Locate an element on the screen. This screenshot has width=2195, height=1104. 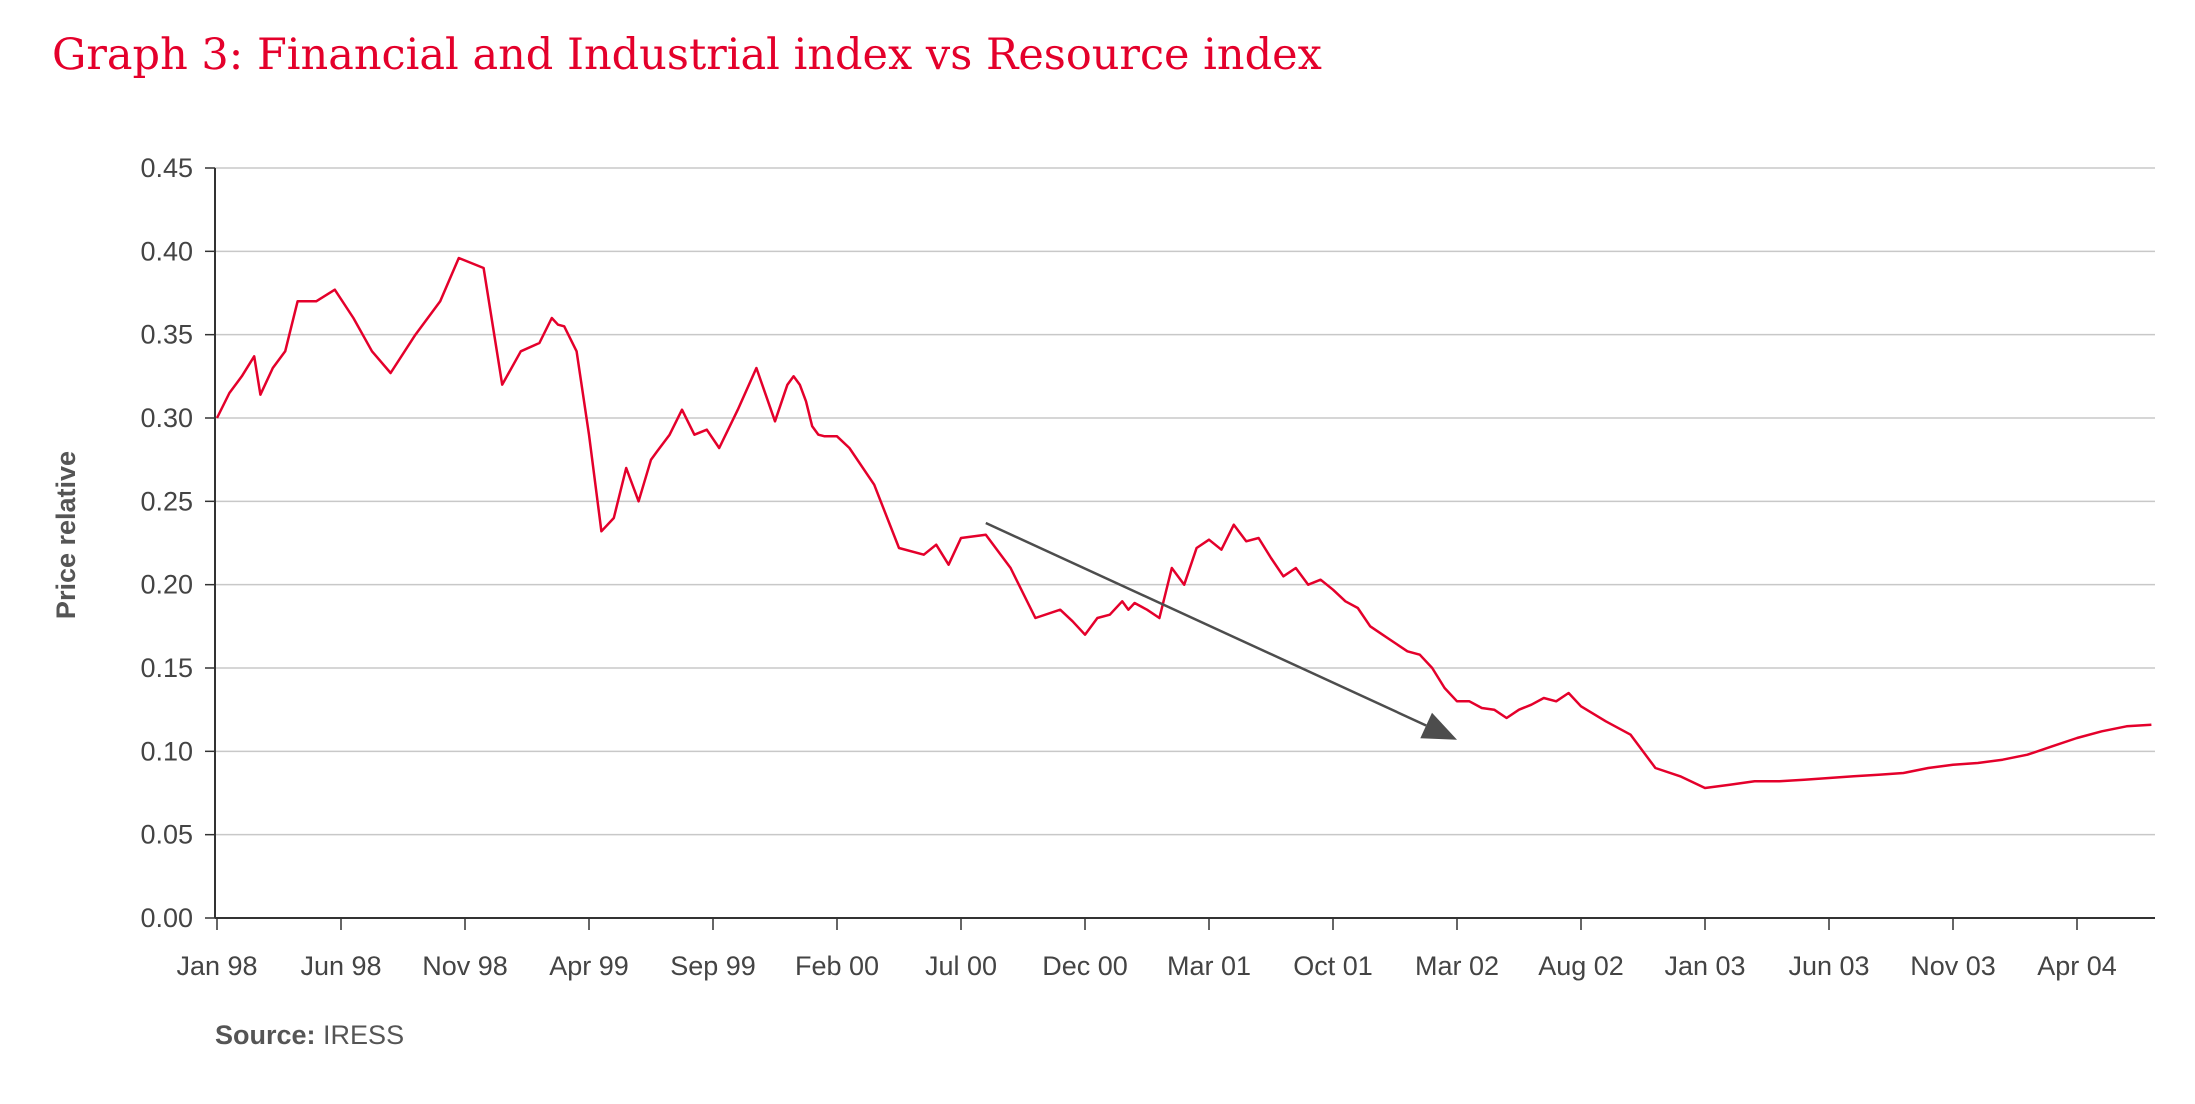
x-tick-label: Apr 99 is located at coordinates (589, 966).